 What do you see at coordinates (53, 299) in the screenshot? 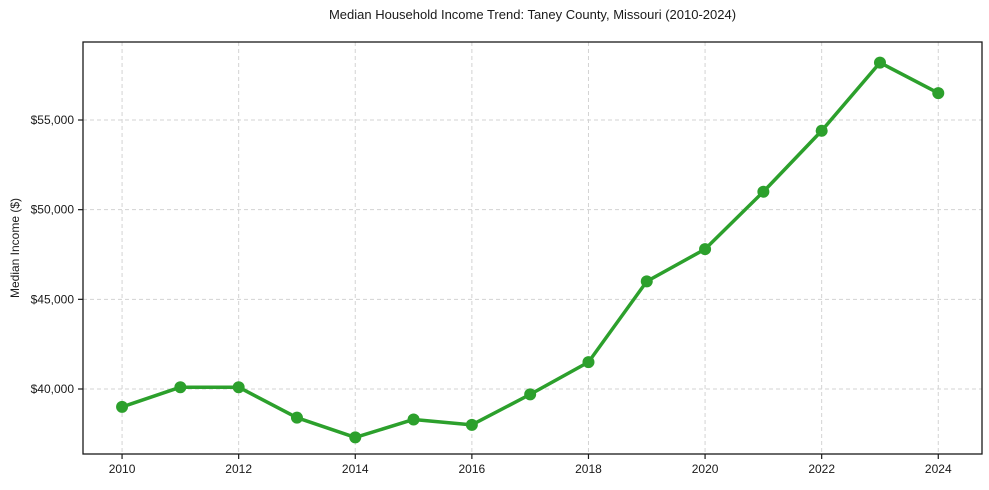
I see `y-tick-label: $45,000` at bounding box center [53, 299].